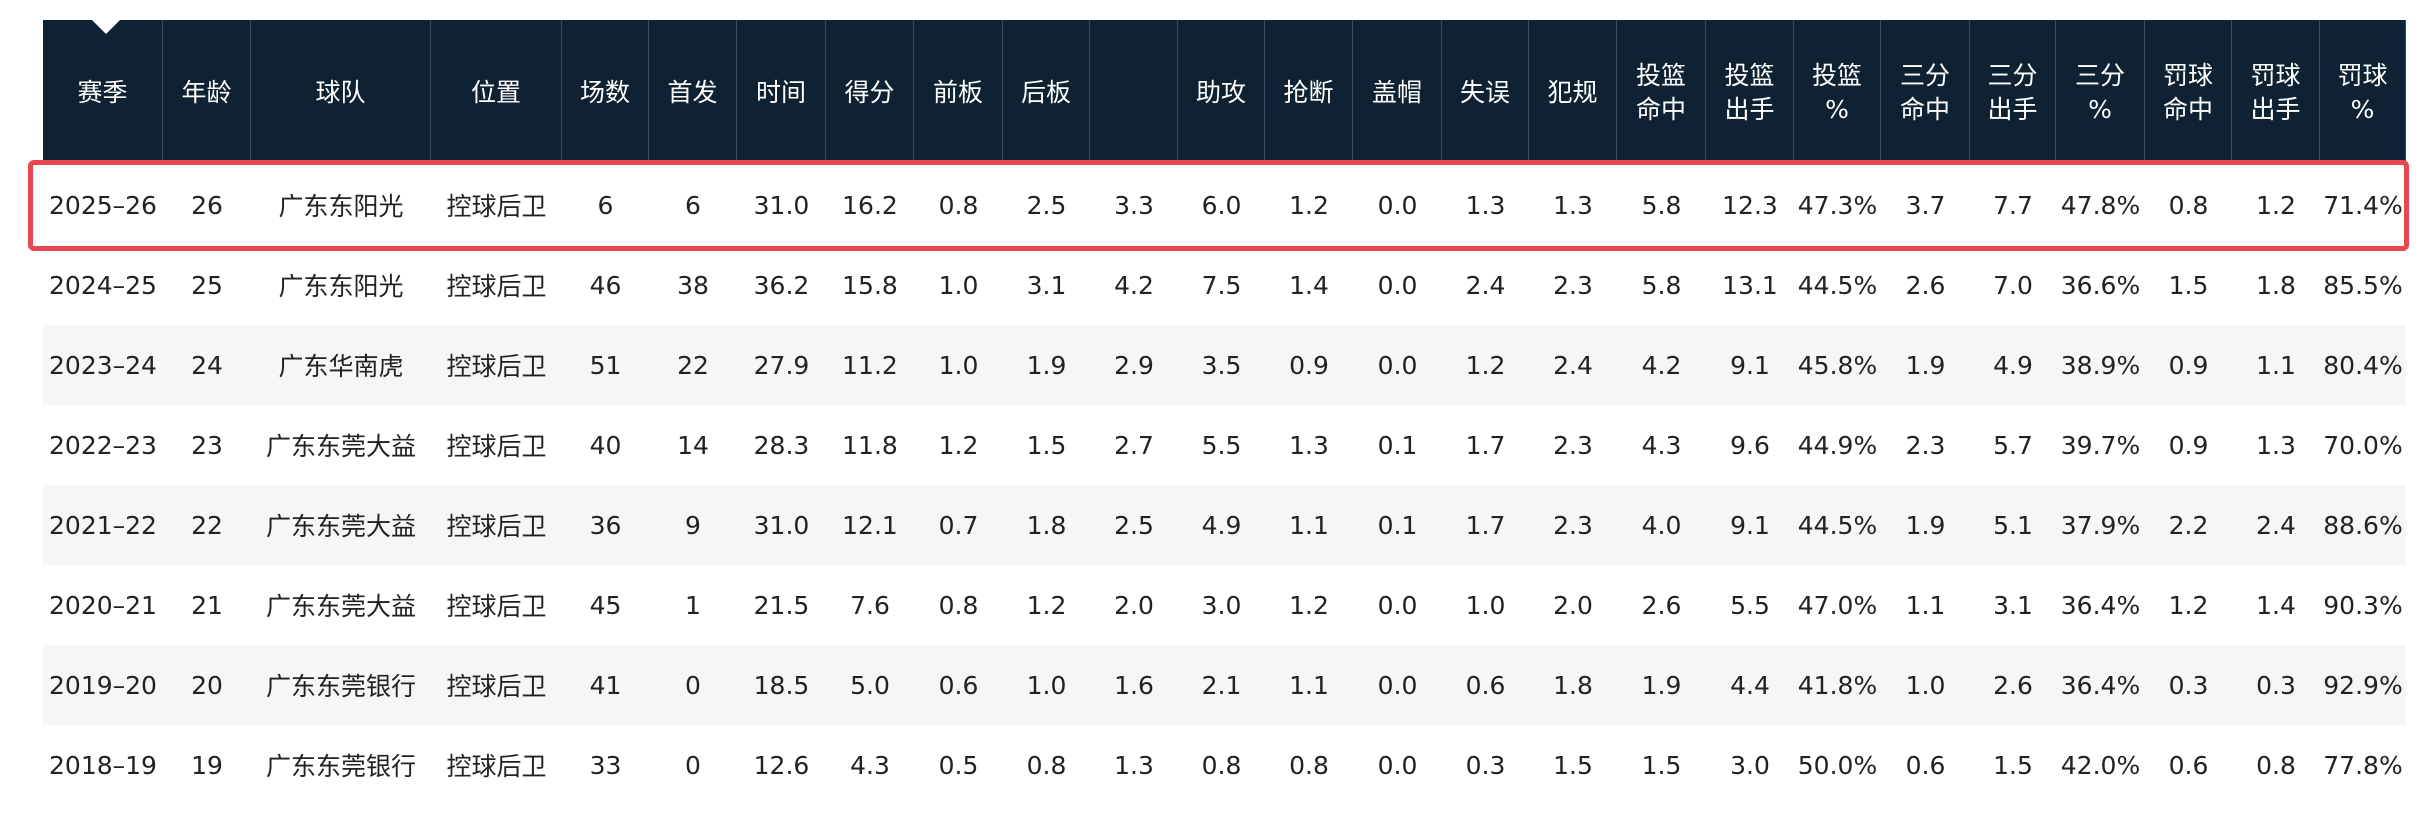  I want to click on table-cell: 2.9, so click(1134, 365).